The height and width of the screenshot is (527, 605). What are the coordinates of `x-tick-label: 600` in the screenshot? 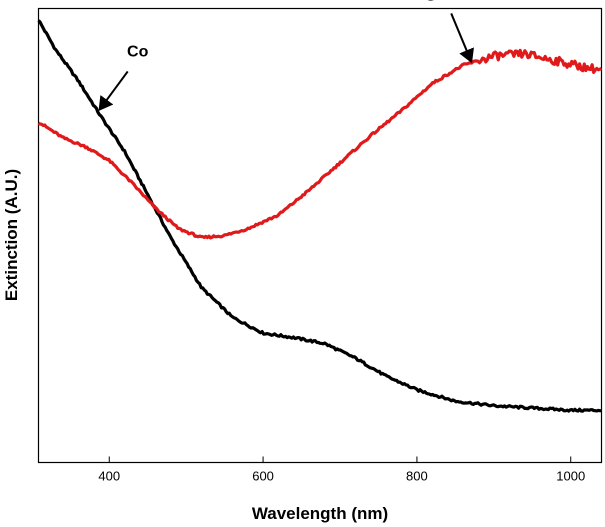 It's located at (263, 476).